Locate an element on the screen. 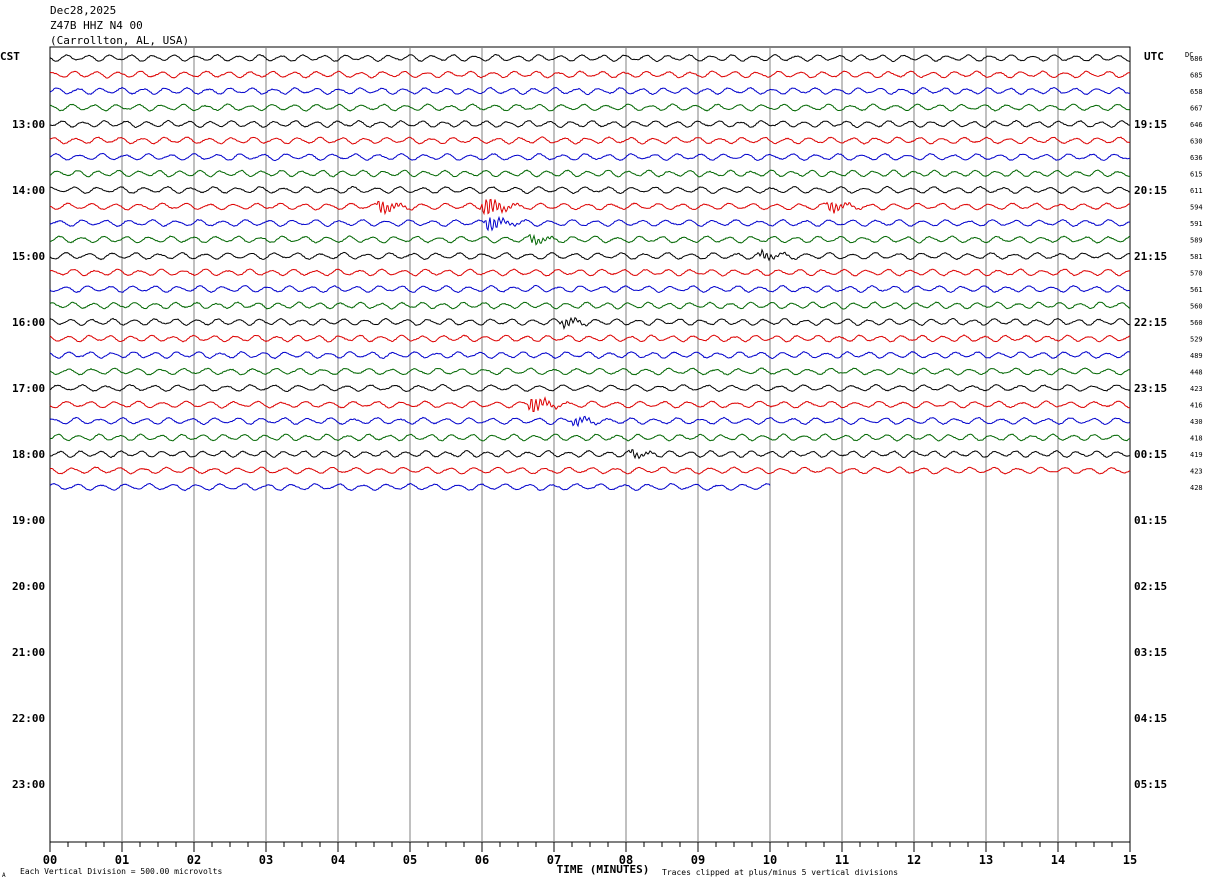 Image resolution: width=1210 pixels, height=886 pixels. x-tick-label: 00 is located at coordinates (50, 860).